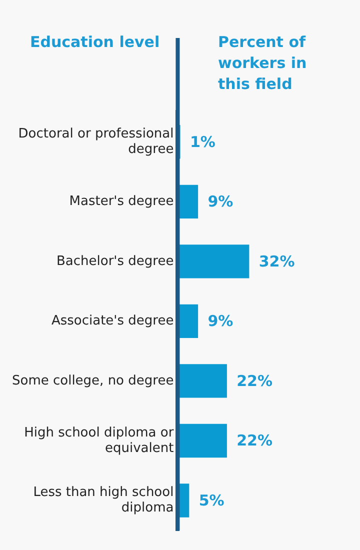 The image size is (360, 550). I want to click on data-label: 32%, so click(276, 261).